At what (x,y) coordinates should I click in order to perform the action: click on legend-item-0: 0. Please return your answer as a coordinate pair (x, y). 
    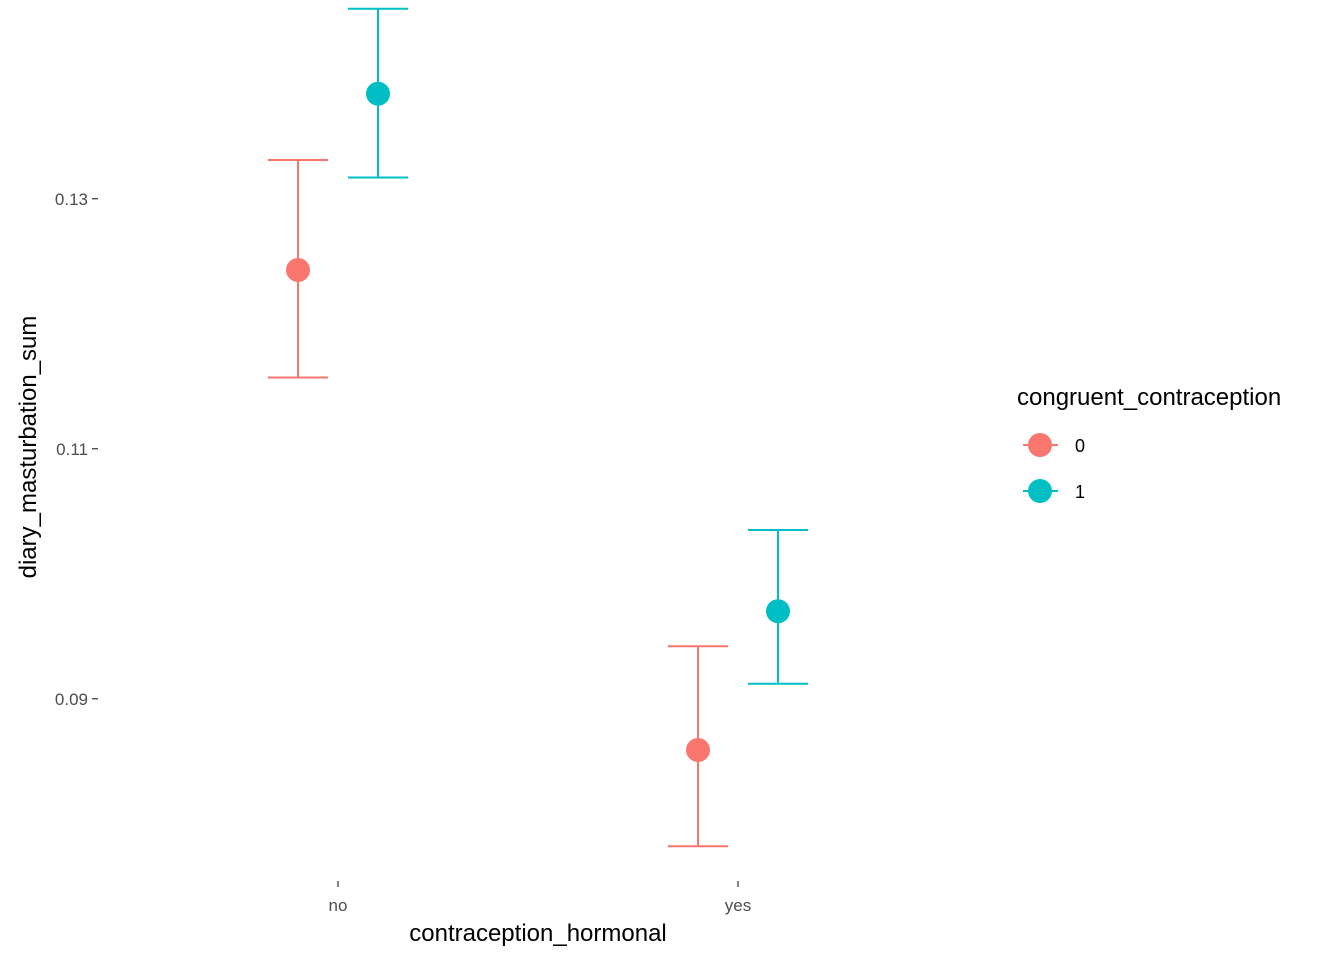
    Looking at the image, I should click on (1054, 445).